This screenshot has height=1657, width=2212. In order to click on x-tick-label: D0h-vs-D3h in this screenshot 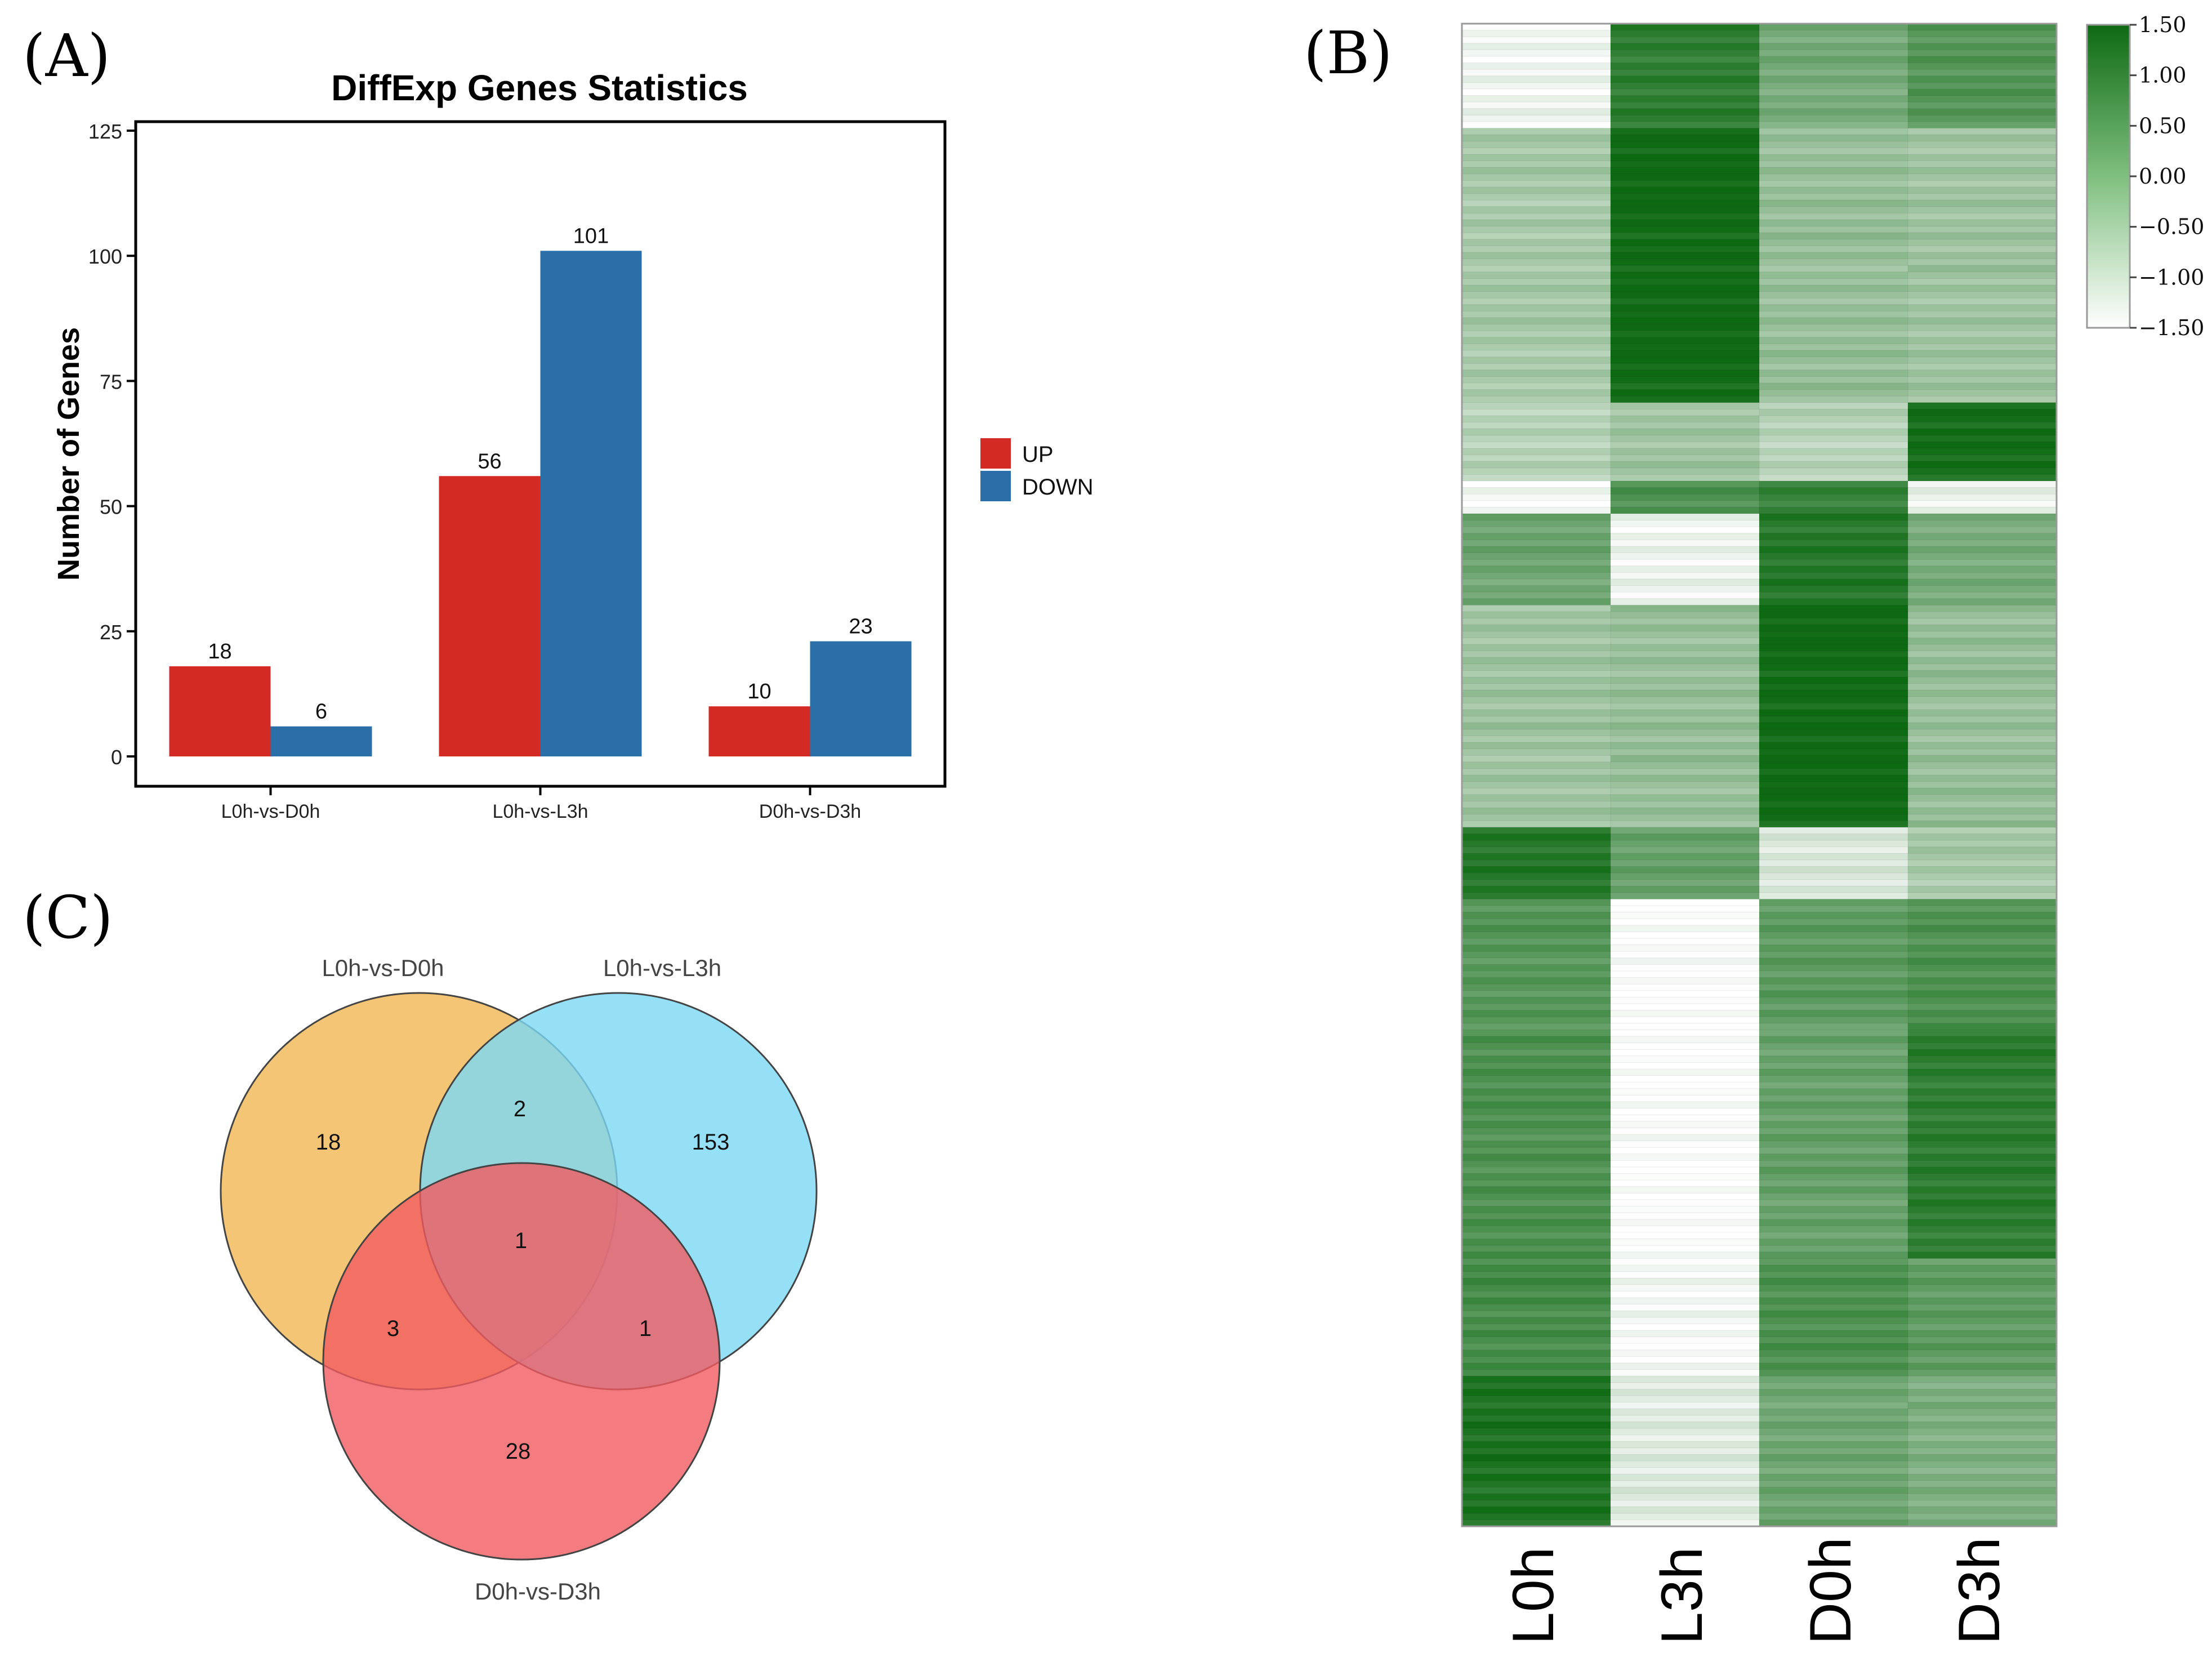, I will do `click(810, 811)`.